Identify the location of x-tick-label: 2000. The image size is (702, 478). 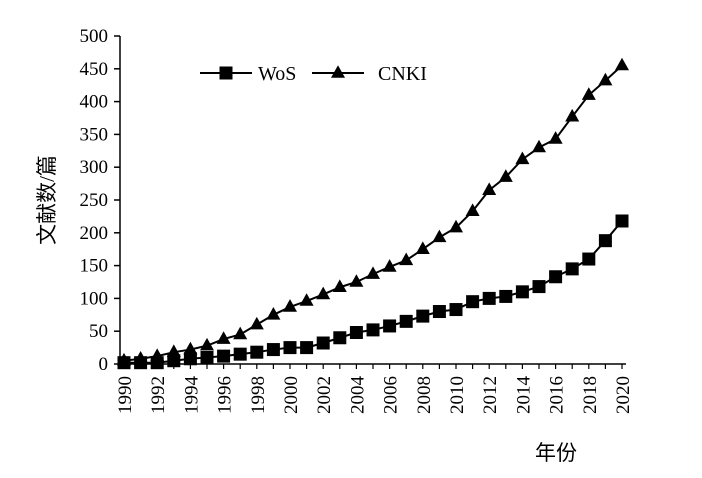
(291, 395).